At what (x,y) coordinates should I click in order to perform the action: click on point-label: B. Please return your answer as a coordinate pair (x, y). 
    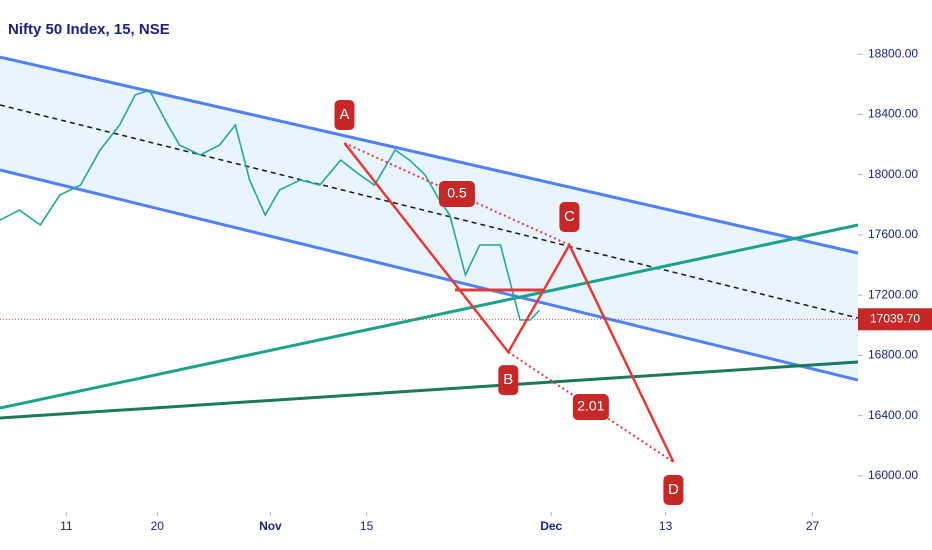
    Looking at the image, I should click on (508, 379).